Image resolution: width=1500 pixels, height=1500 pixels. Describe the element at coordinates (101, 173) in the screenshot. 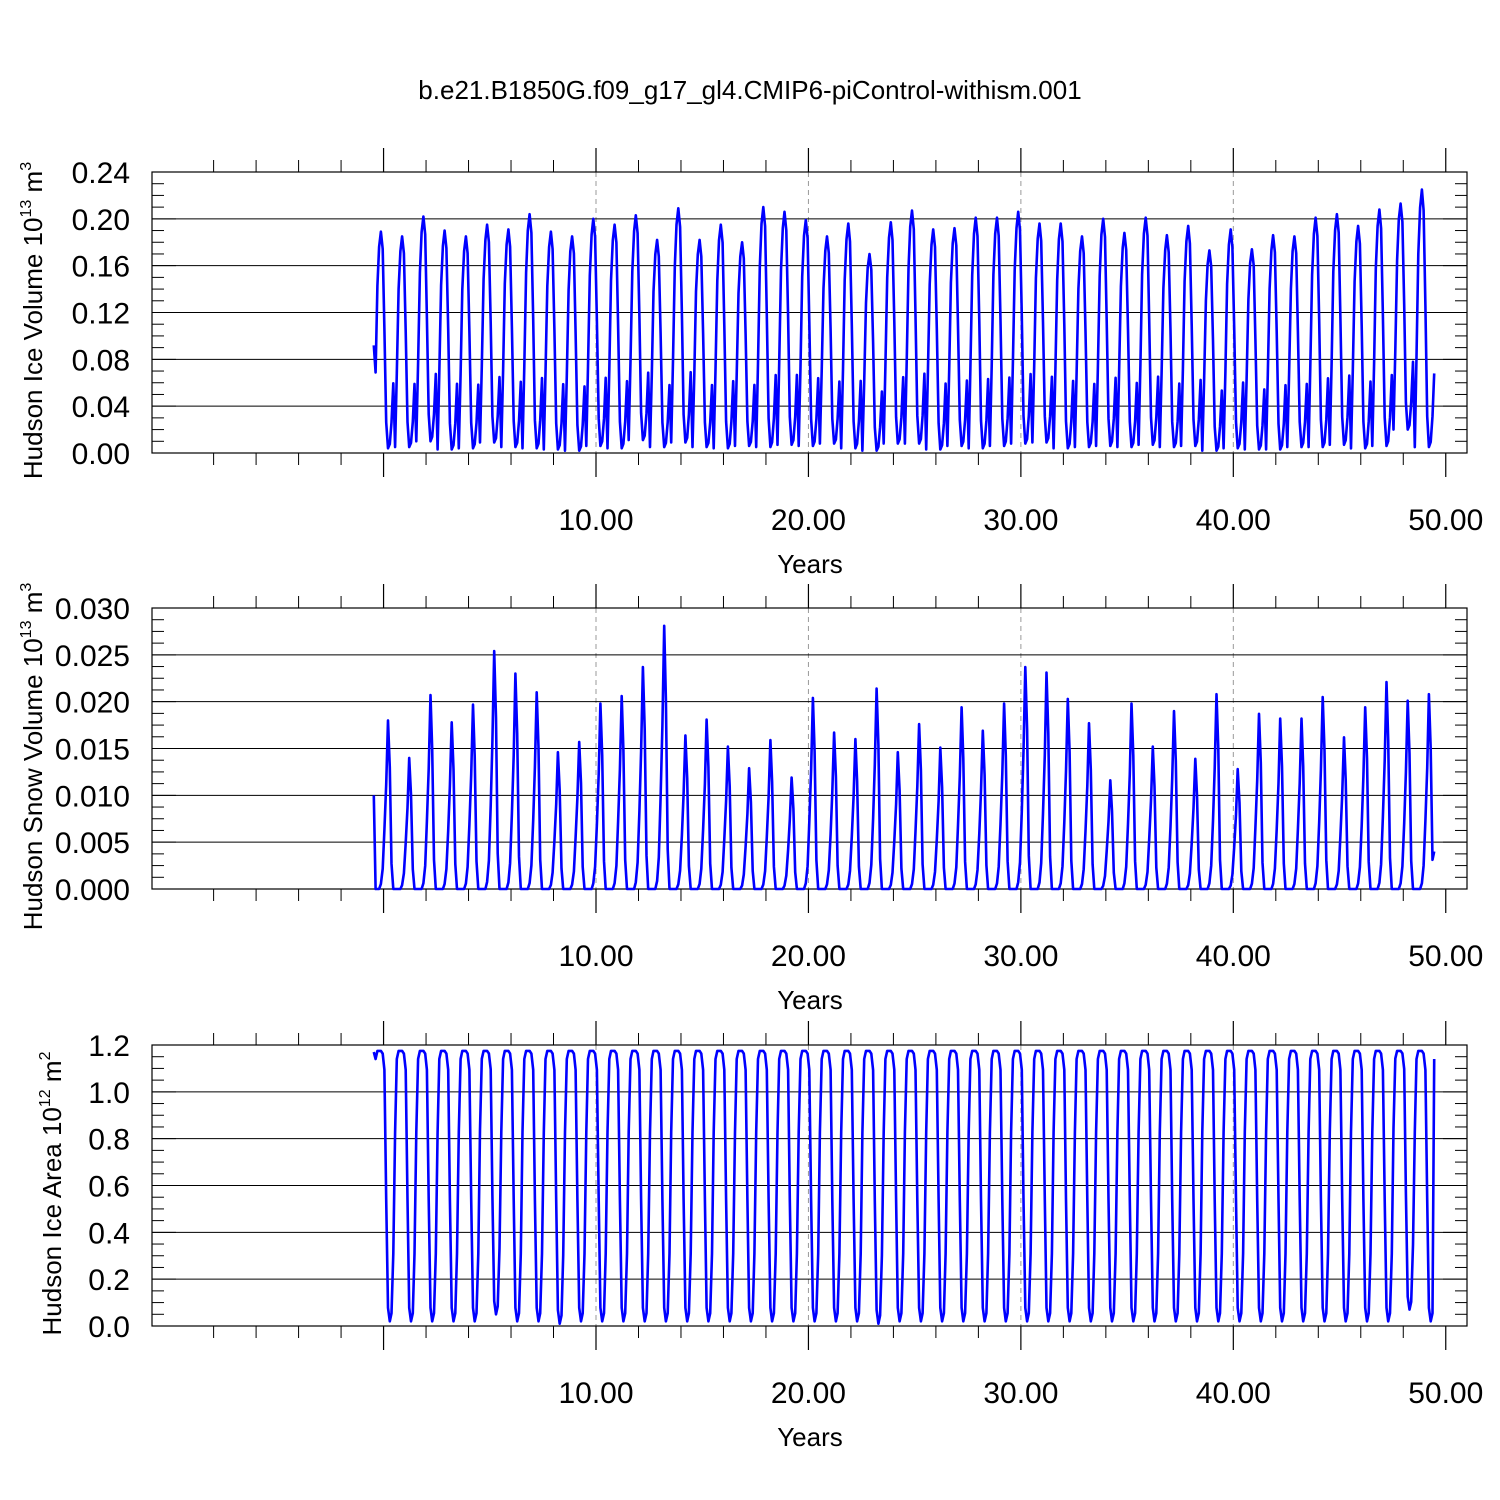

I see `y-tick-label: 0.24` at that location.